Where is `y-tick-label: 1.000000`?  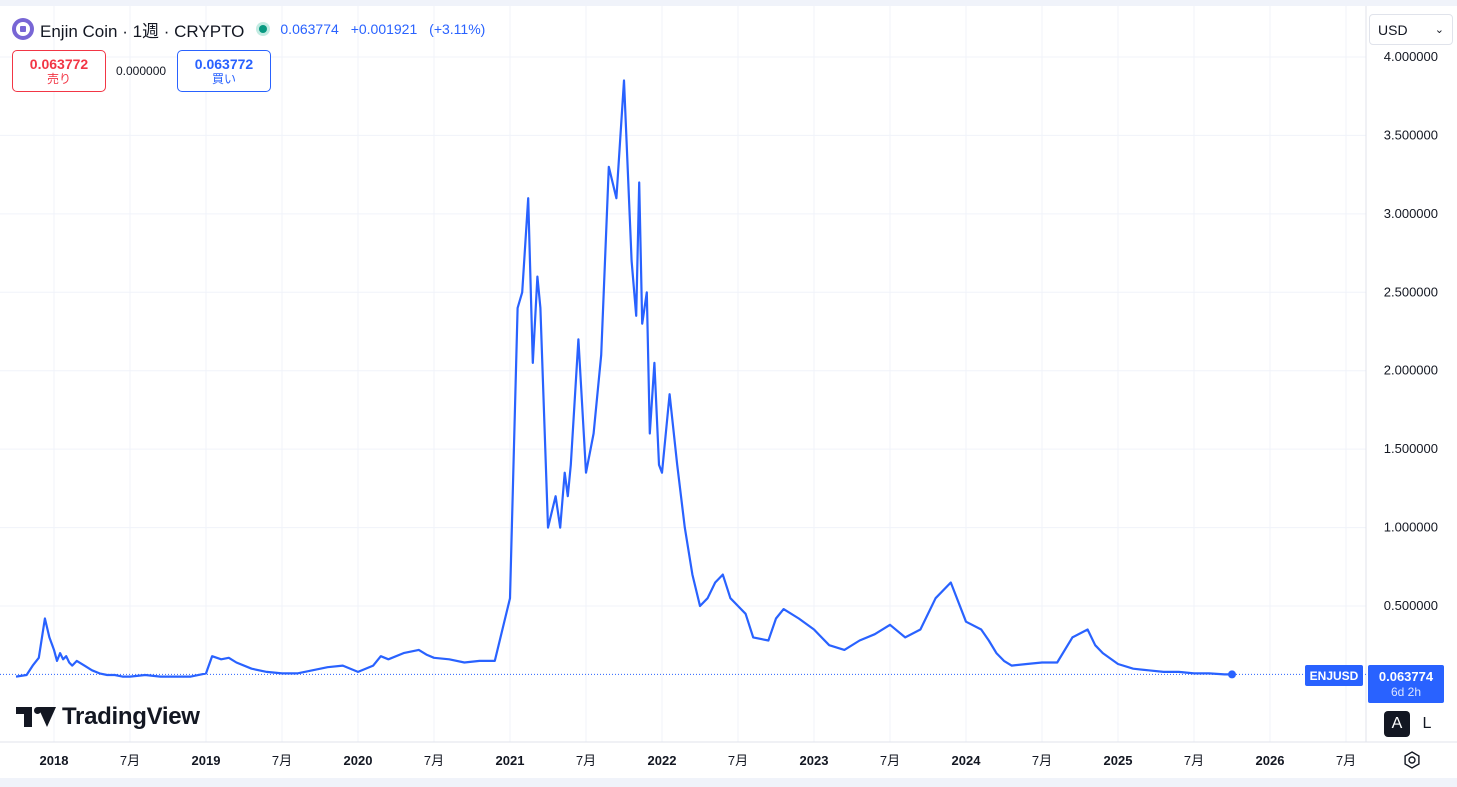
y-tick-label: 1.000000 is located at coordinates (1411, 527).